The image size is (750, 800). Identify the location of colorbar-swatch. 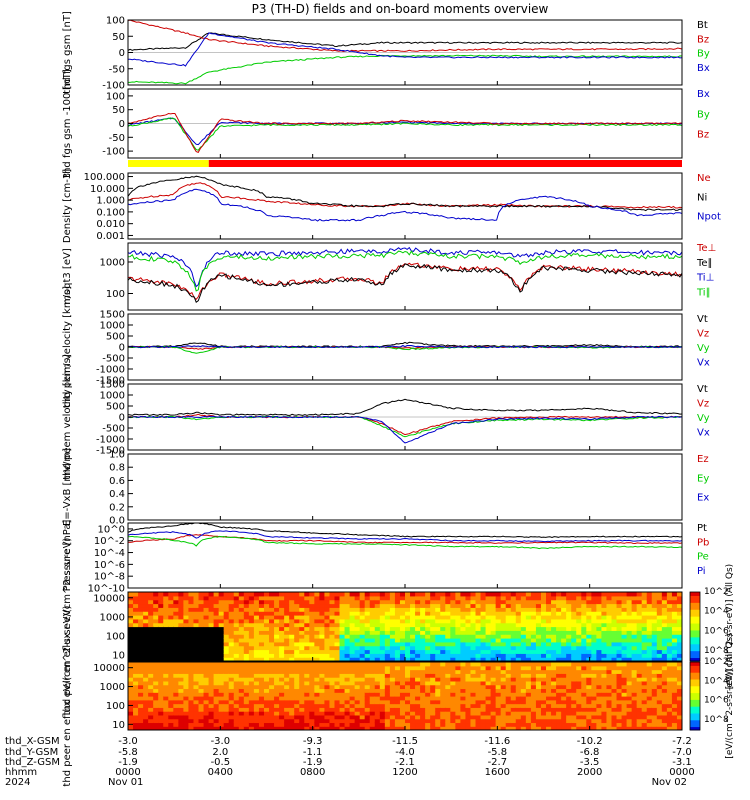
(695, 676).